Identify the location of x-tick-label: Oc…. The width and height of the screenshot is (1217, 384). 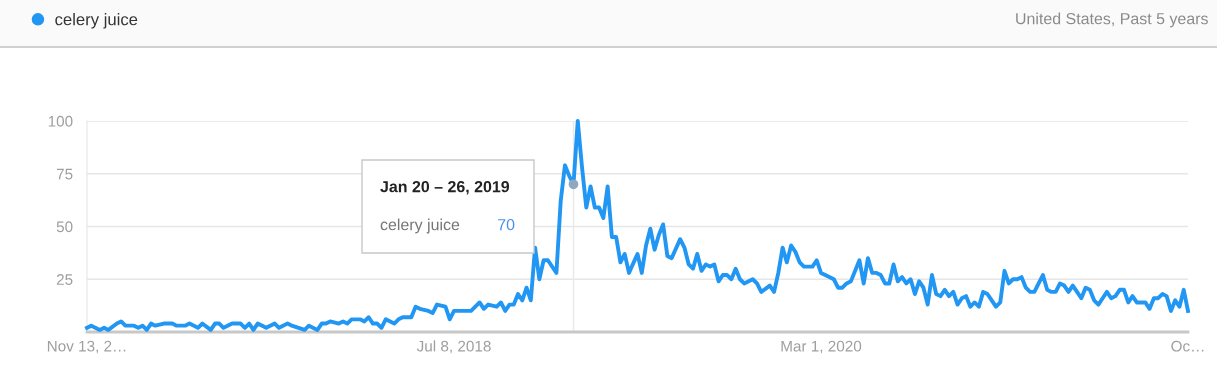
(1187, 346).